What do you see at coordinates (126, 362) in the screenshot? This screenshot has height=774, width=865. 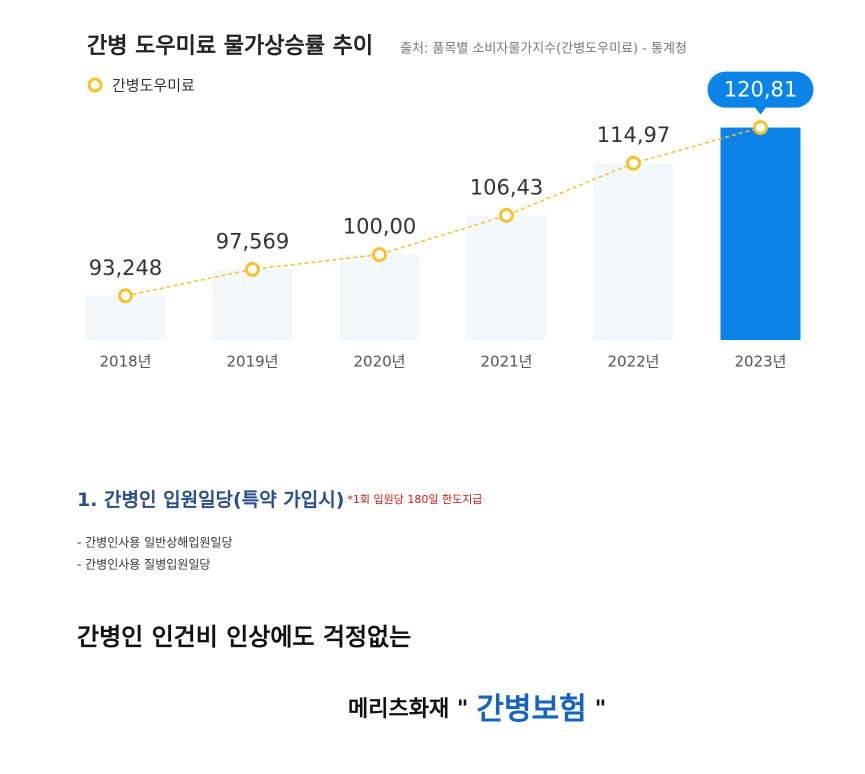 I see `x-tick-label: 2018년` at bounding box center [126, 362].